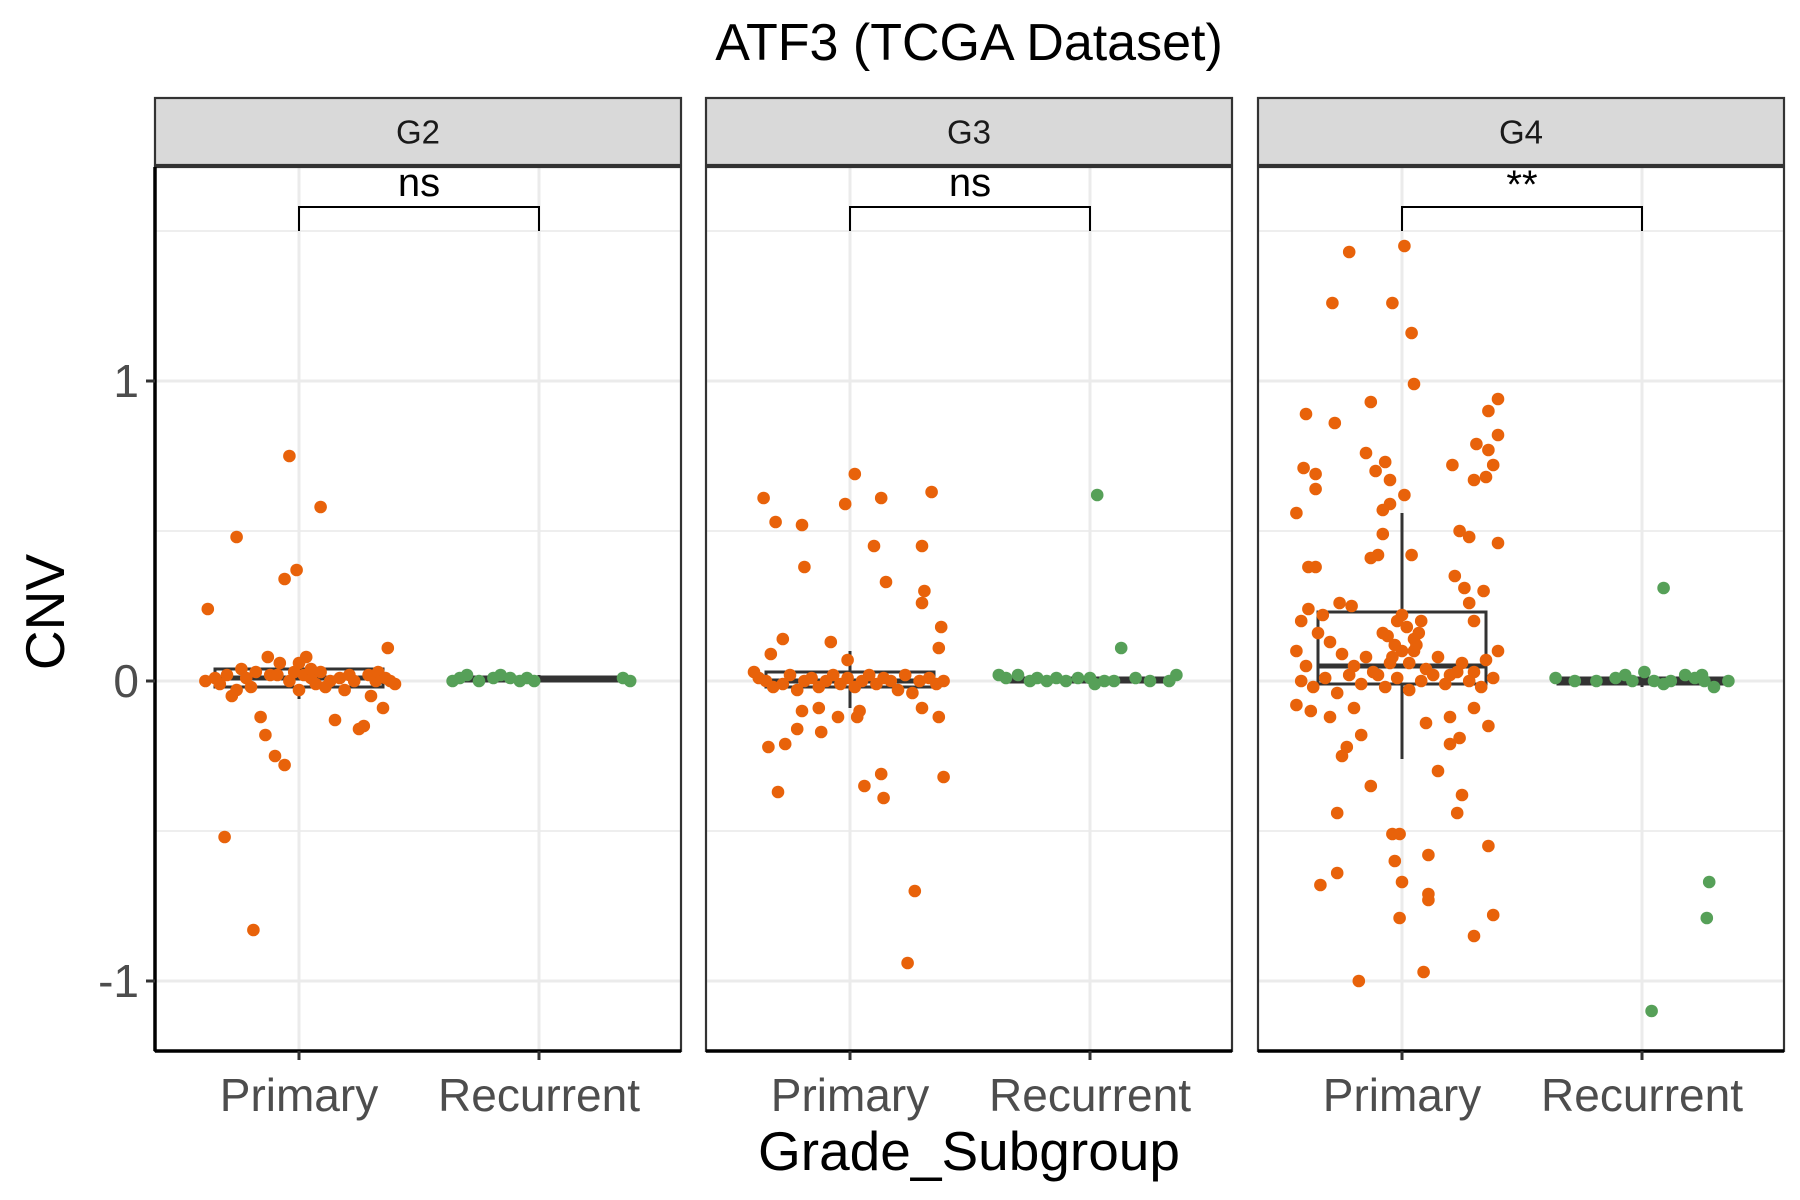  Describe the element at coordinates (969, 43) in the screenshot. I see `chart-title: ATF3 (TCGA Dataset)` at that location.